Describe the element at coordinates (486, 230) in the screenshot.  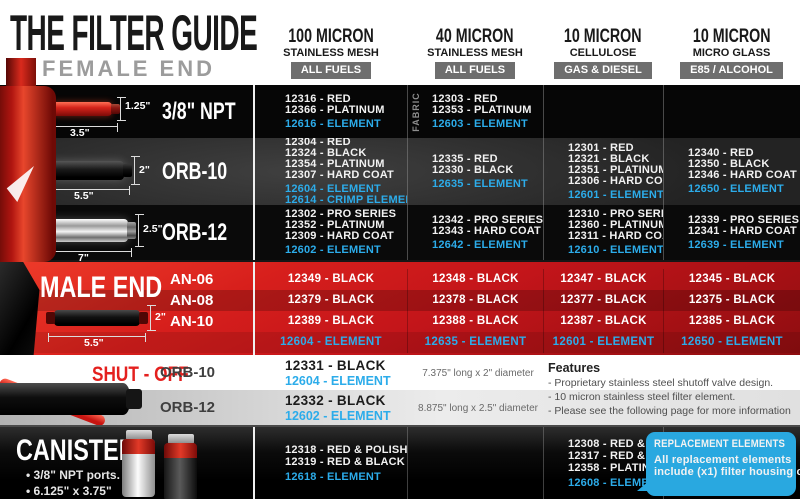
I see `part-line: 12343 - HARD COAT` at that location.